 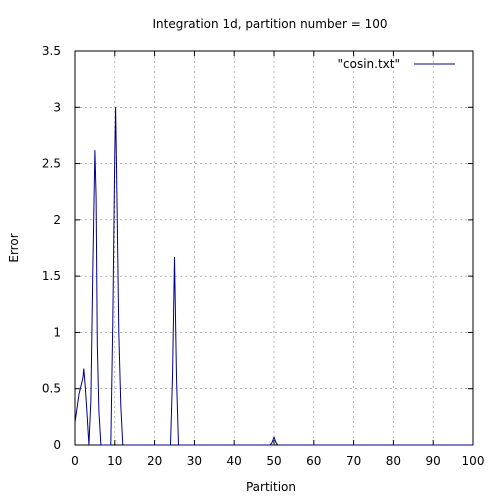 What do you see at coordinates (57, 220) in the screenshot?
I see `y-tick-label: 2` at bounding box center [57, 220].